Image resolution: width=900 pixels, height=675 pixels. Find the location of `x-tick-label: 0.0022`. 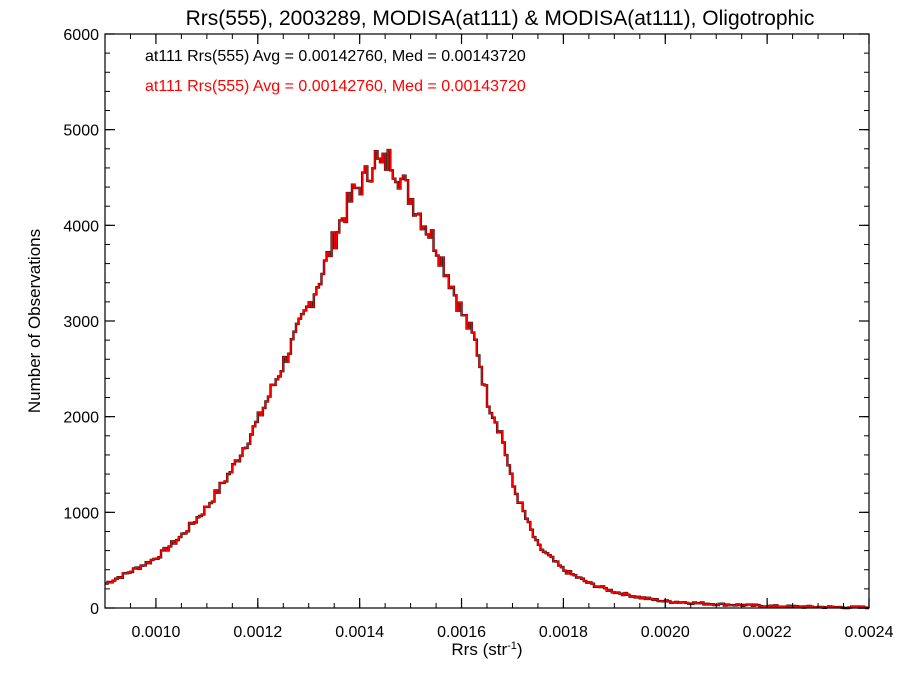

x-tick-label: 0.0022 is located at coordinates (767, 632).